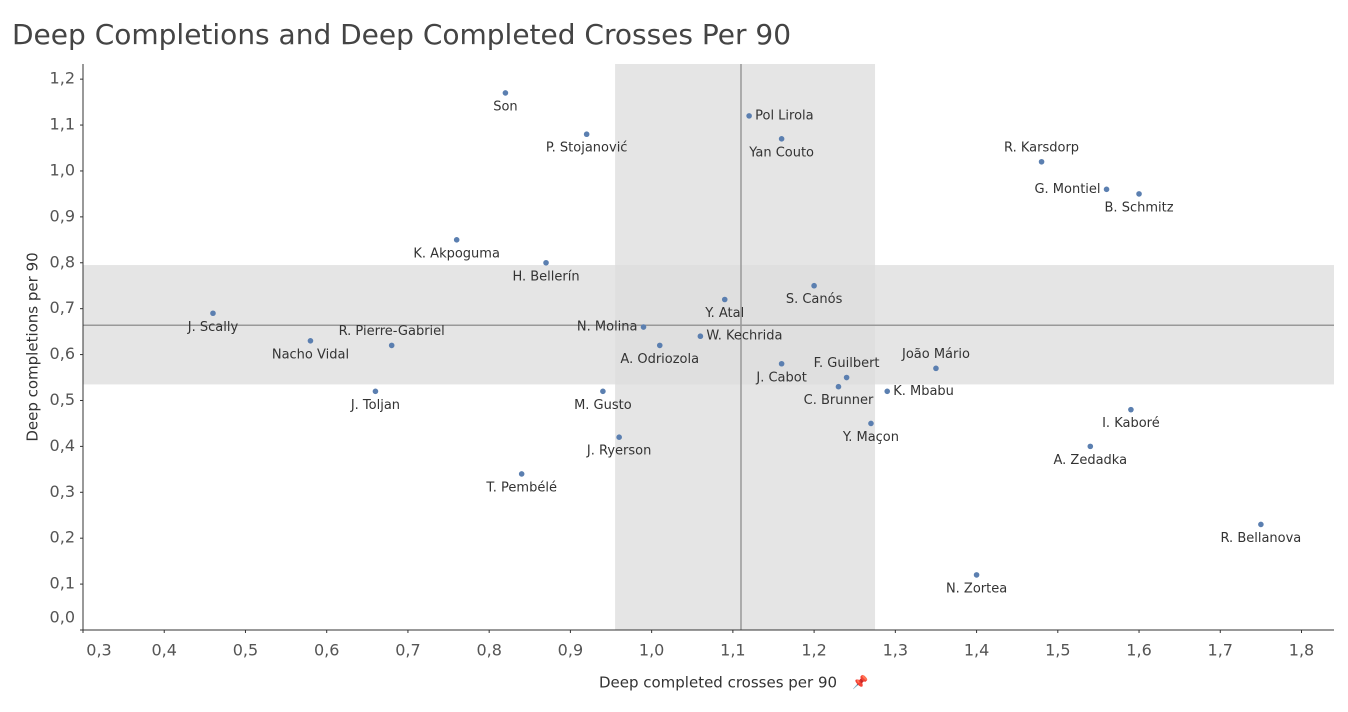  What do you see at coordinates (1131, 423) in the screenshot?
I see `point-label: I. Kaboré` at bounding box center [1131, 423].